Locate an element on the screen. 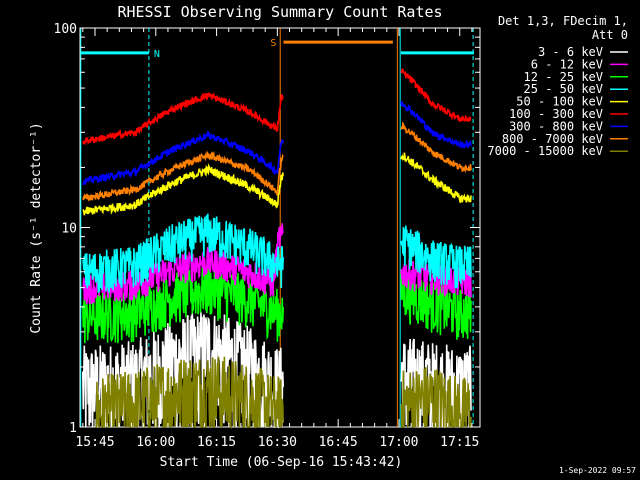 This screenshot has width=640, height=480. legend-entry-label: 7000 - 15000 keV is located at coordinates (545, 151).